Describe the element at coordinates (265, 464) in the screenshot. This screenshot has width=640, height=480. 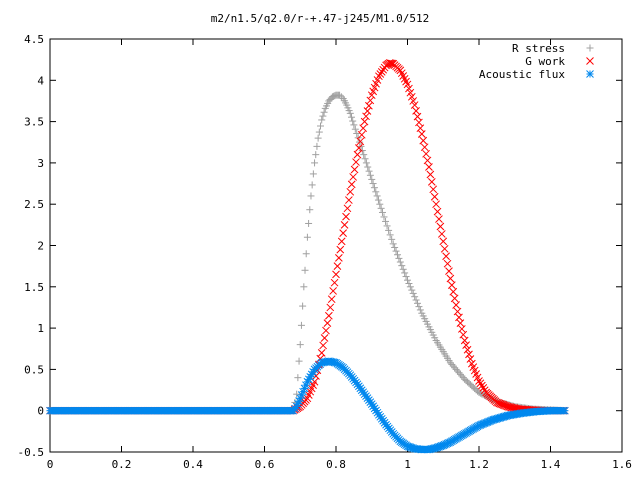
I see `x-tick-label: 0.6` at that location.